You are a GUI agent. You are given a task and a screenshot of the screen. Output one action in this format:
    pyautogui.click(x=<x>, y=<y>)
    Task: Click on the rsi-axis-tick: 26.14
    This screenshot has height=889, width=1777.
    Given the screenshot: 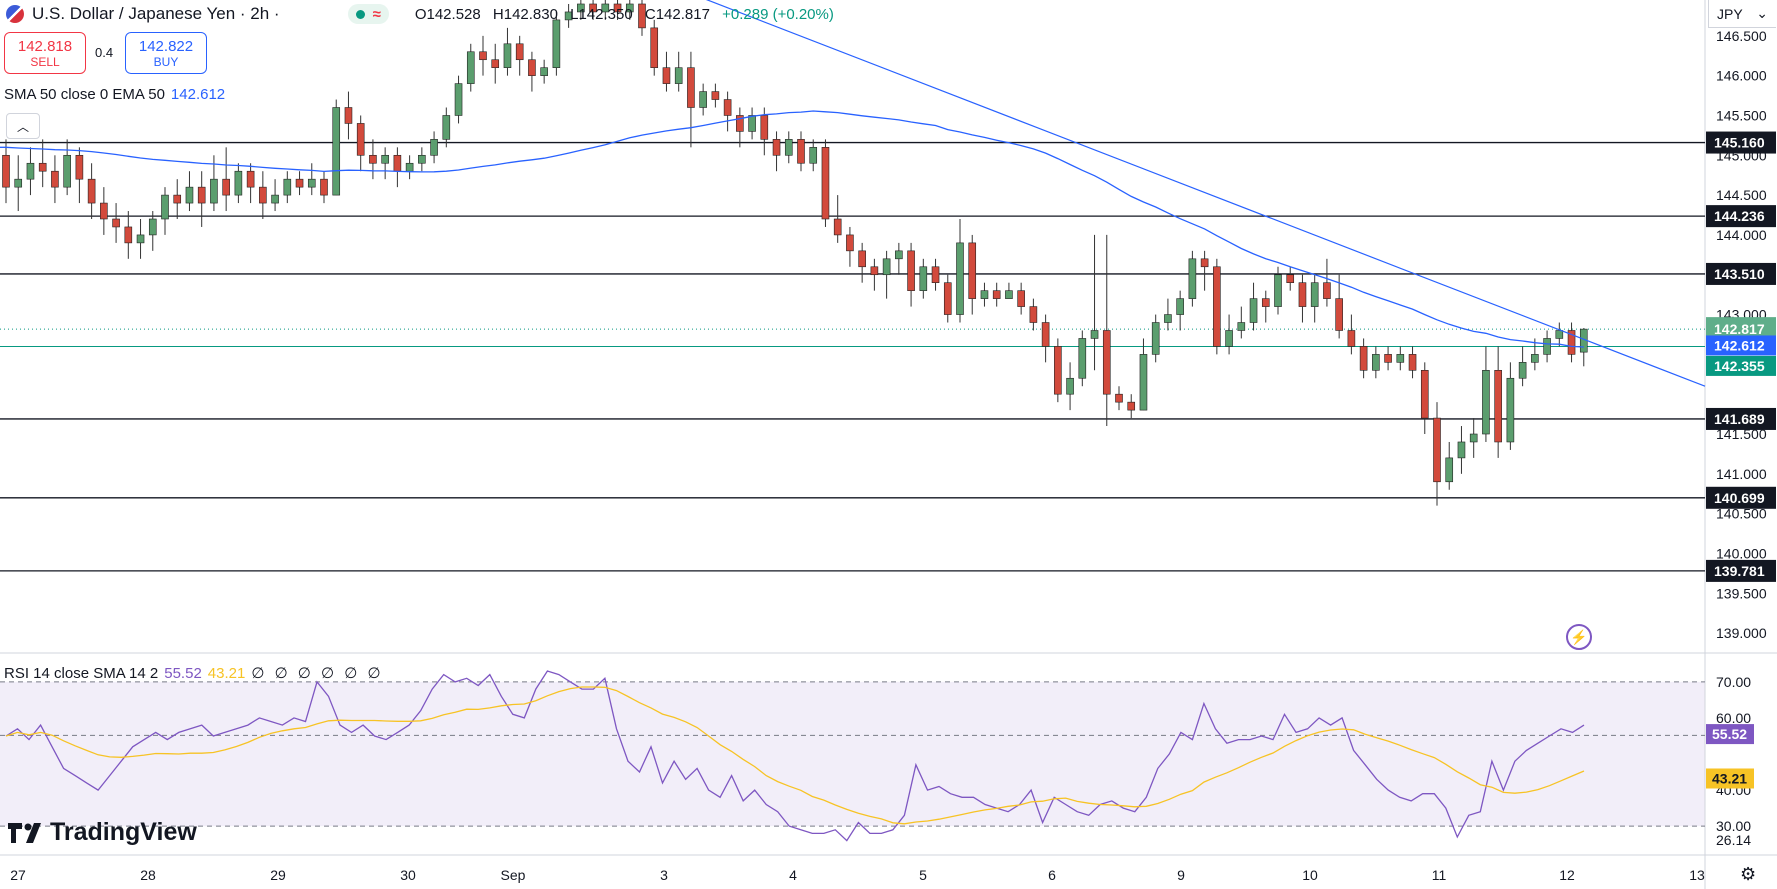 What is the action you would take?
    pyautogui.click(x=1733, y=840)
    